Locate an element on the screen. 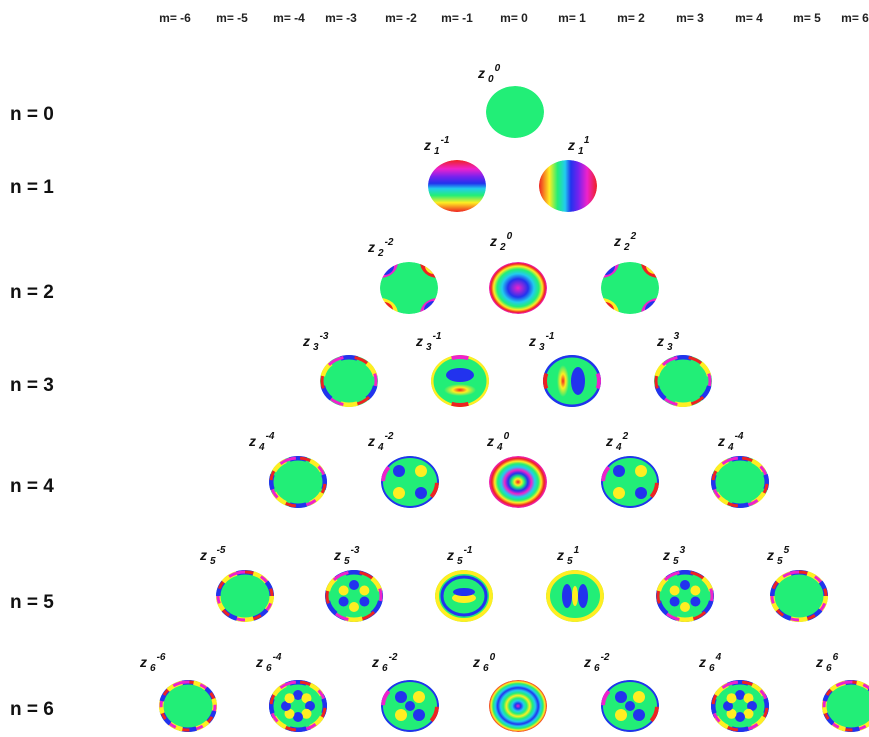  zernike-mode: z 55 is located at coordinates (797, 583).